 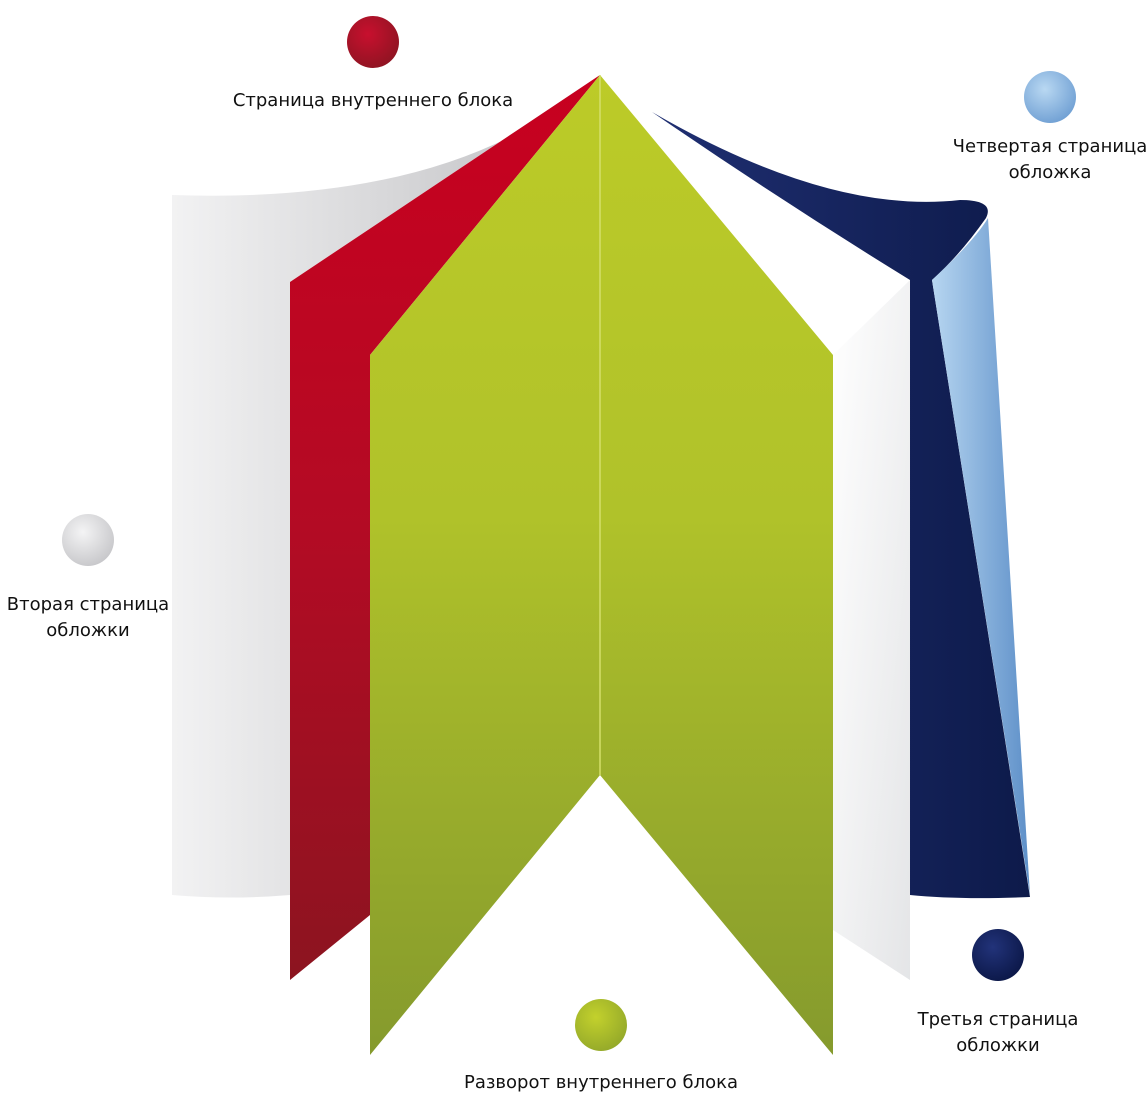 I want to click on inner-page-marker, so click(x=373, y=42).